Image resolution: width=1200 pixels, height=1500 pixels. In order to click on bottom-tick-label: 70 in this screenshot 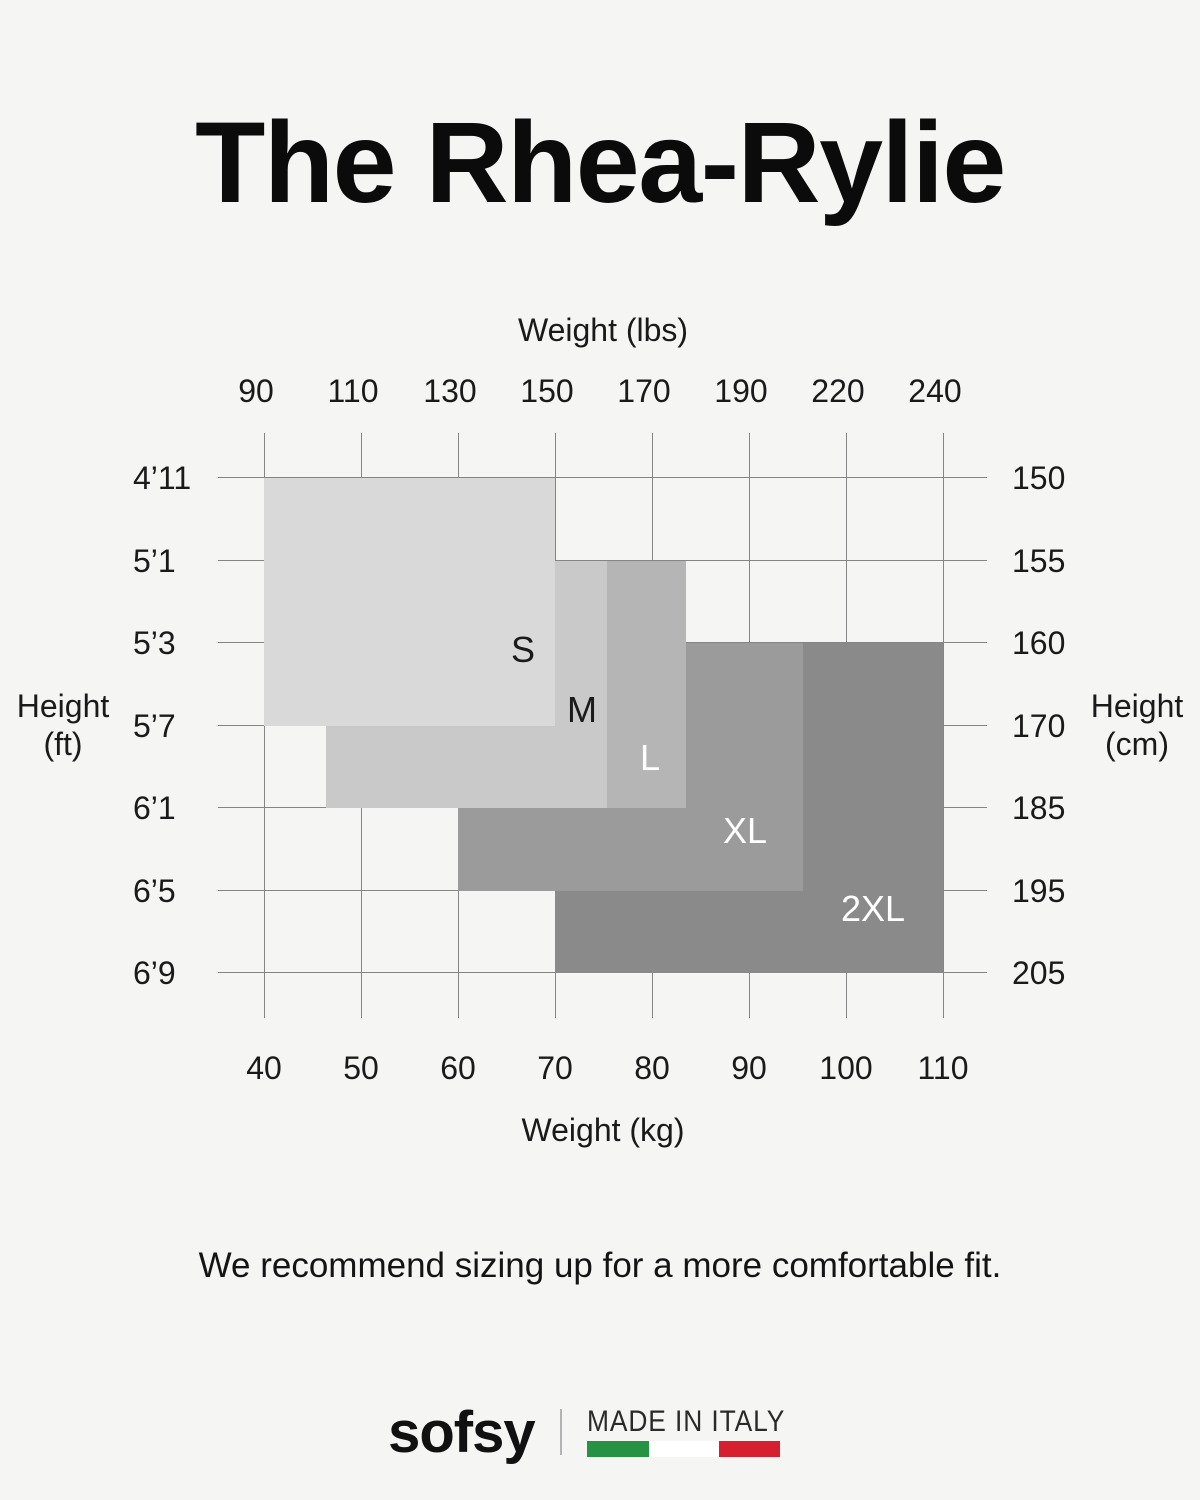, I will do `click(555, 1068)`.